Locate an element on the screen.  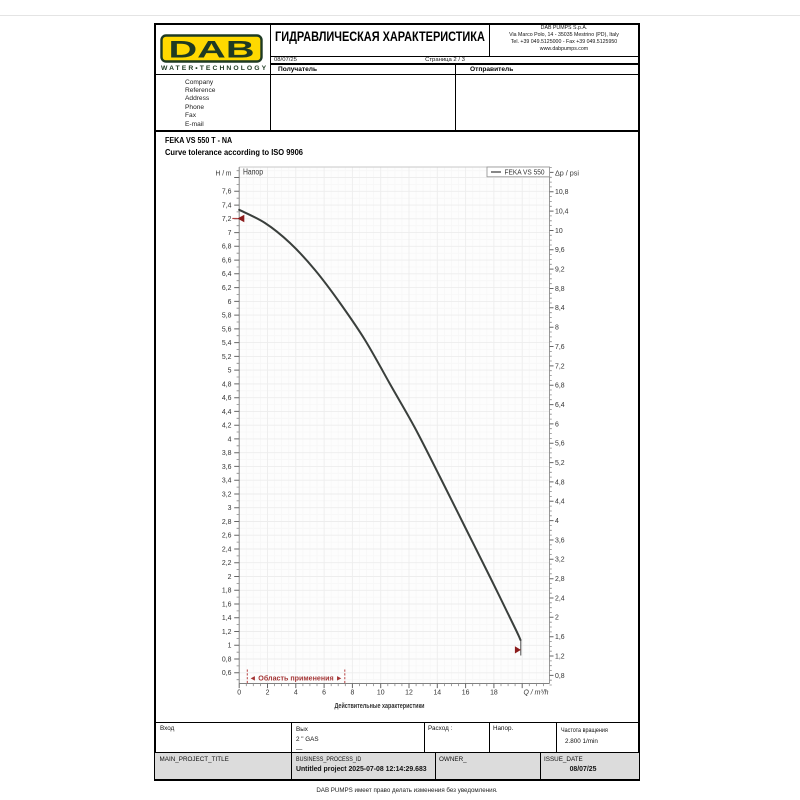
svg-text: Δp / psi is located at coordinates (567, 173).